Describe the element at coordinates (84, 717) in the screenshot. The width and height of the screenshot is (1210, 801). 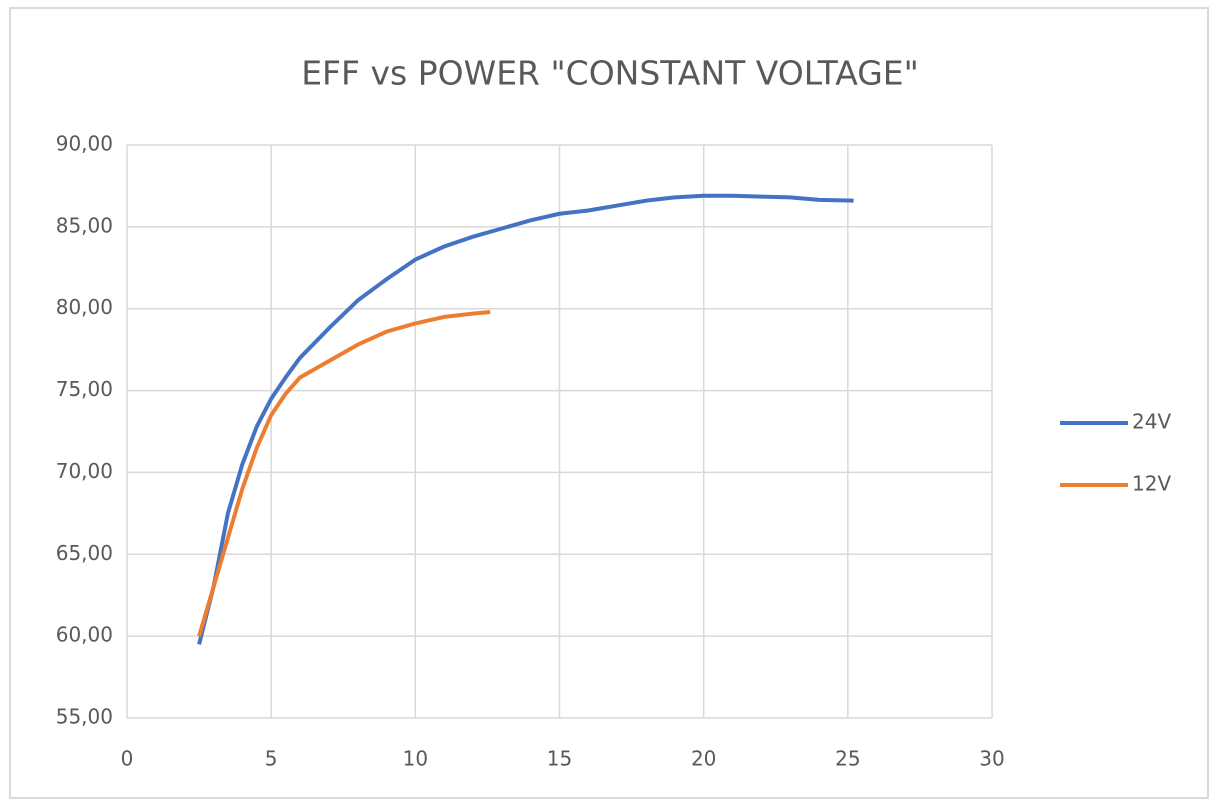
I see `y-tick-label: 55,00` at that location.